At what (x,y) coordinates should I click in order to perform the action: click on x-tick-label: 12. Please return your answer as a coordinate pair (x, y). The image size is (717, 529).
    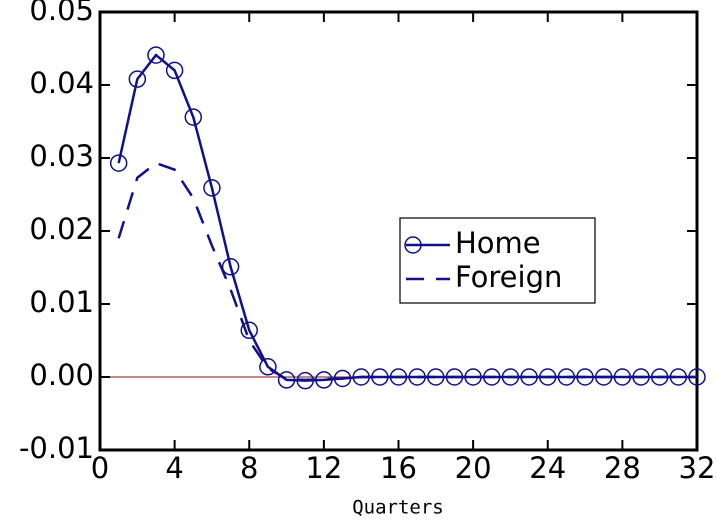
    Looking at the image, I should click on (323, 468).